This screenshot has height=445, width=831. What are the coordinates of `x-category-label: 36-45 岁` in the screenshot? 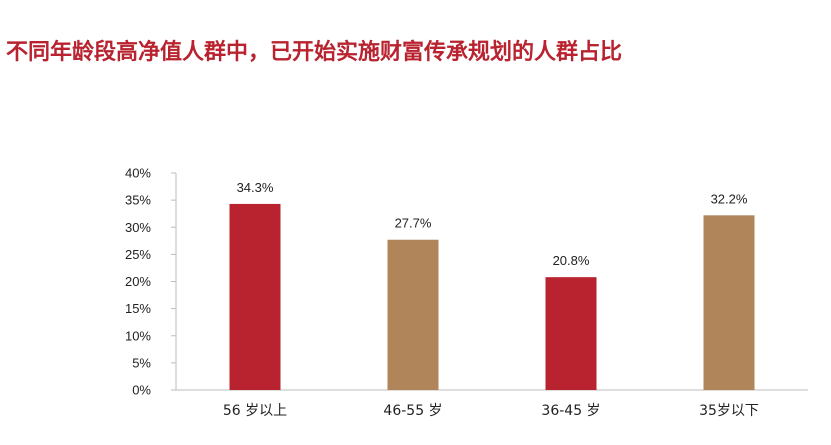 It's located at (570, 411).